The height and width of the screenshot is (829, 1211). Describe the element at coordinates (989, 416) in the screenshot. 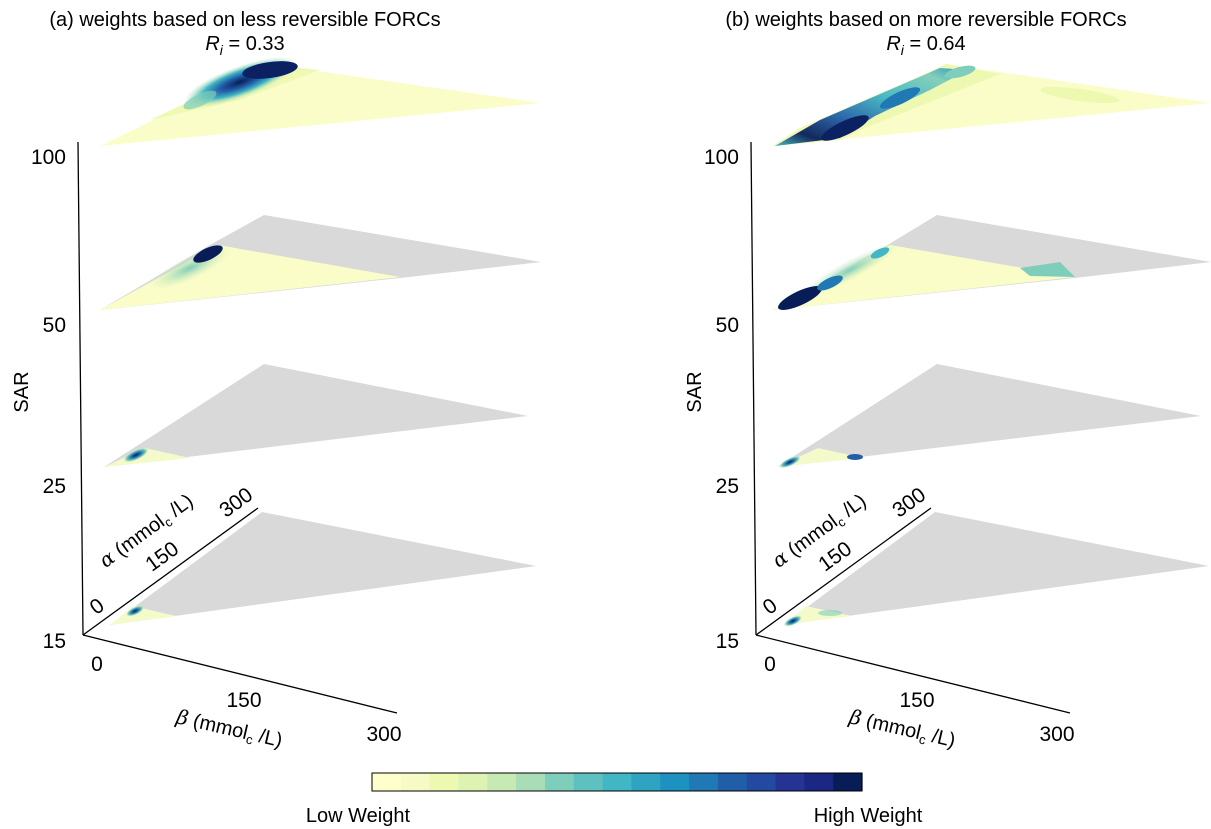

I see `panel-b-layer-sar25` at that location.